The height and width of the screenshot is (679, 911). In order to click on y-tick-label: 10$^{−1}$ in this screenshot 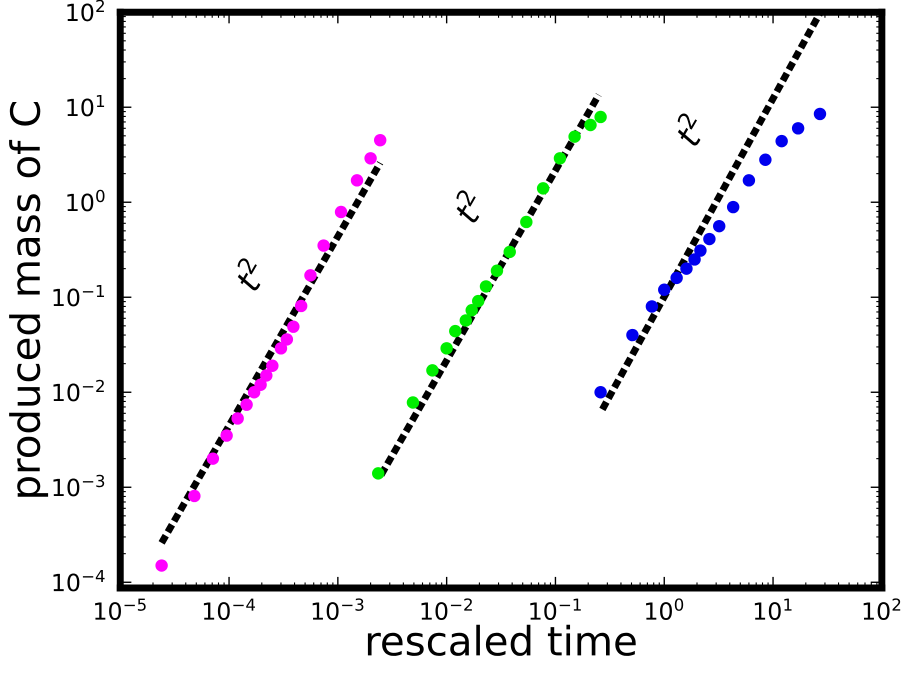, I will do `click(78, 295)`.